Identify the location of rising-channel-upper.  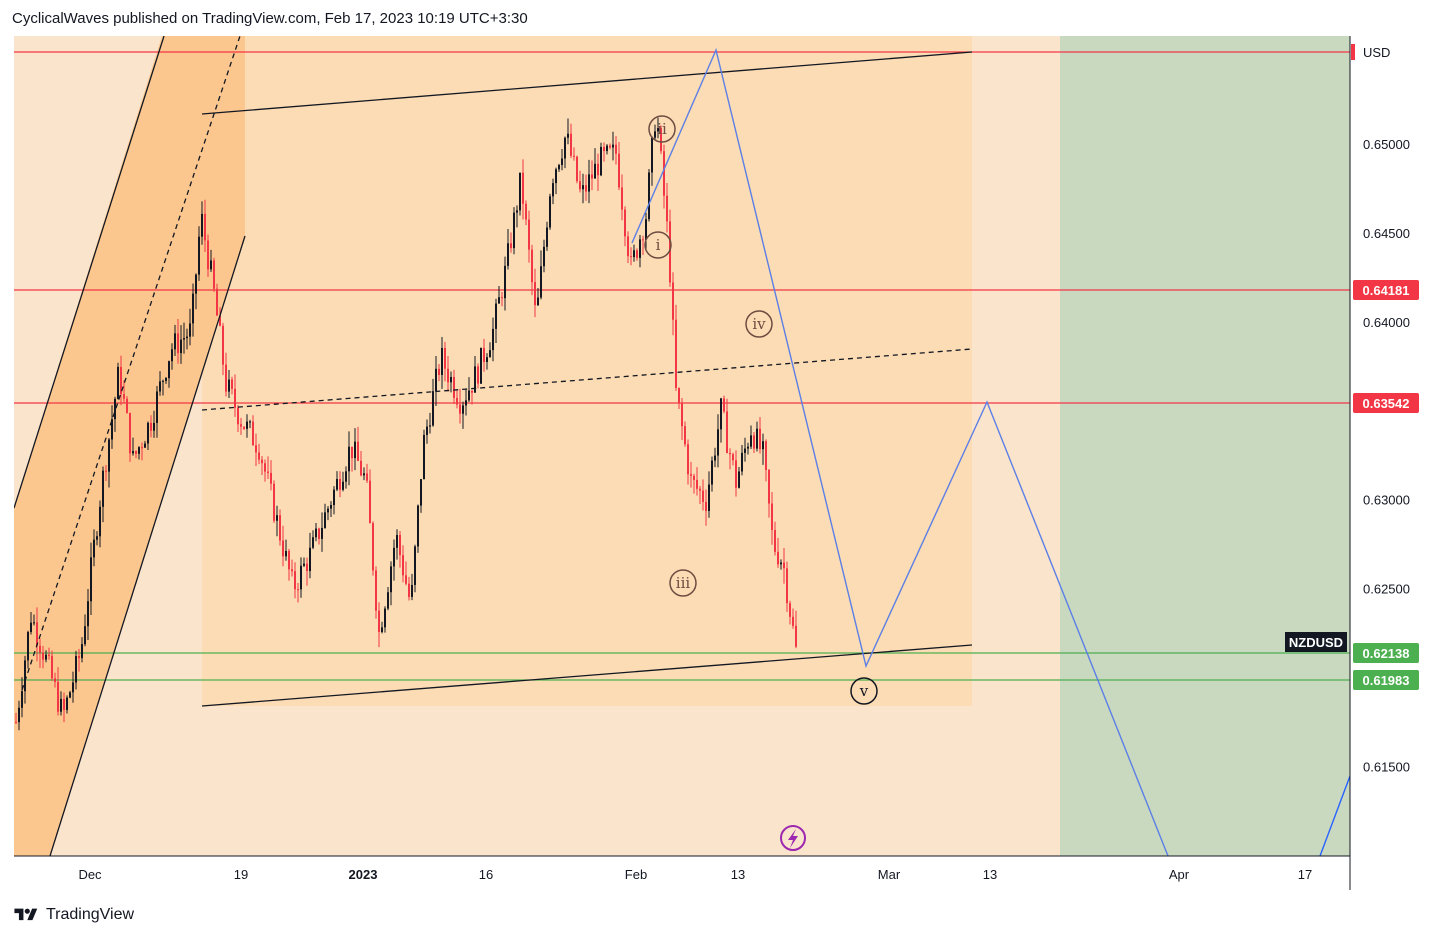
(89, 272).